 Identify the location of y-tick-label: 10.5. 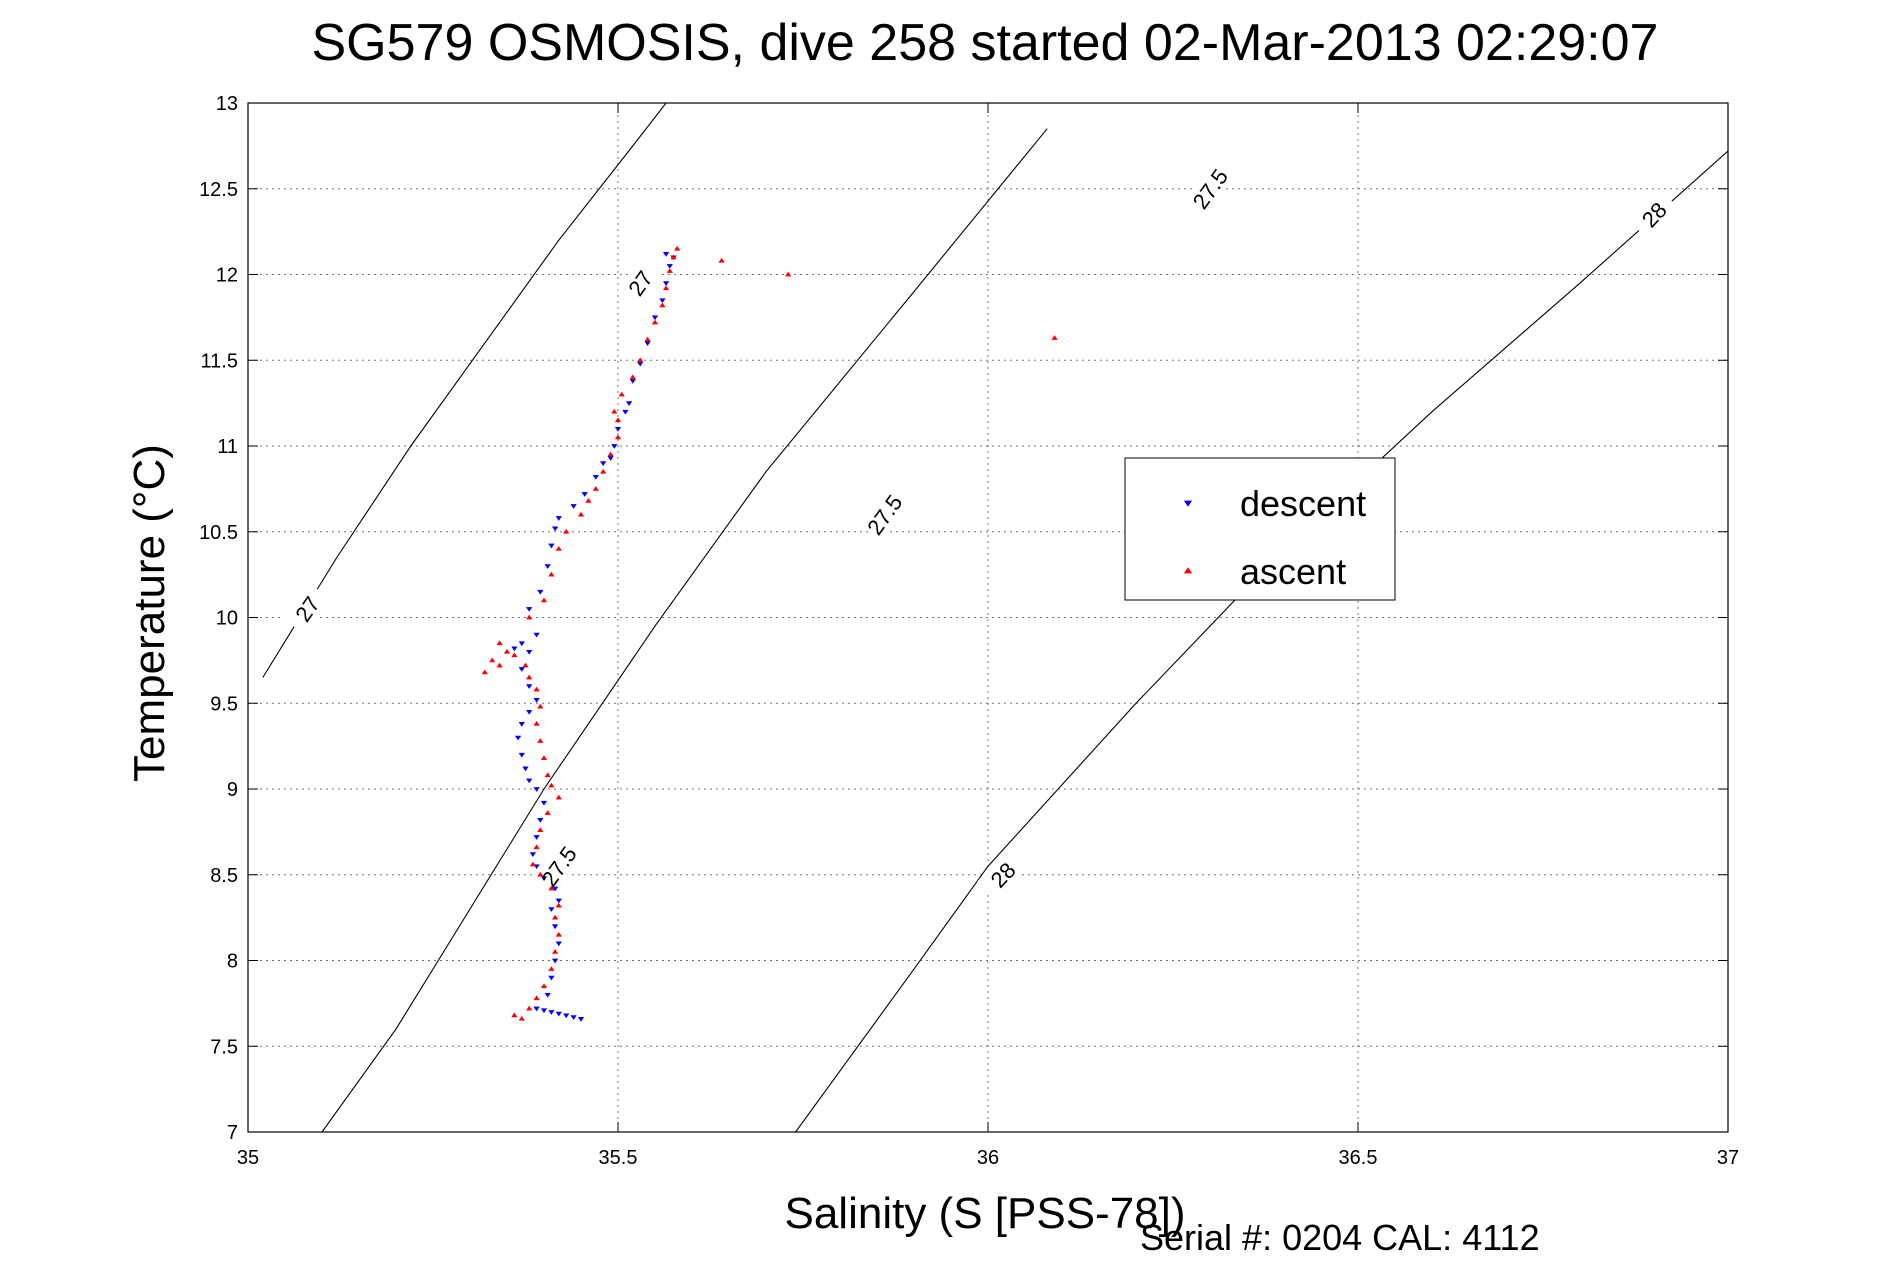
(218, 533).